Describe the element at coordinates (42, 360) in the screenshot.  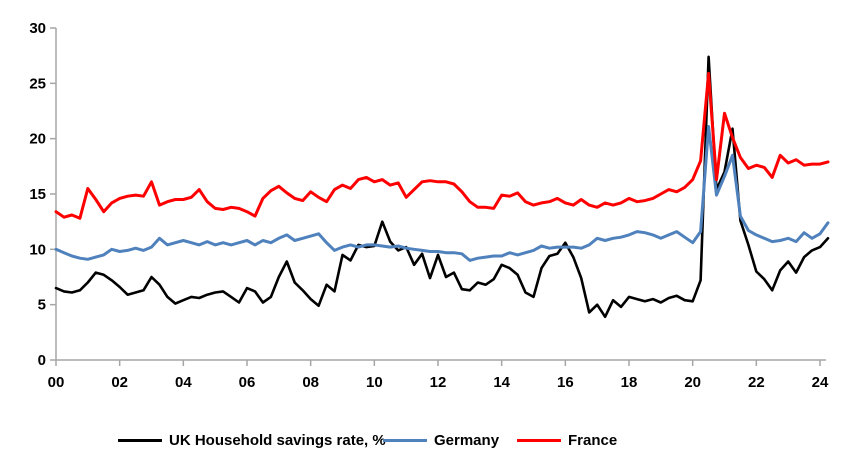
I see `y-tick-label: 0` at that location.